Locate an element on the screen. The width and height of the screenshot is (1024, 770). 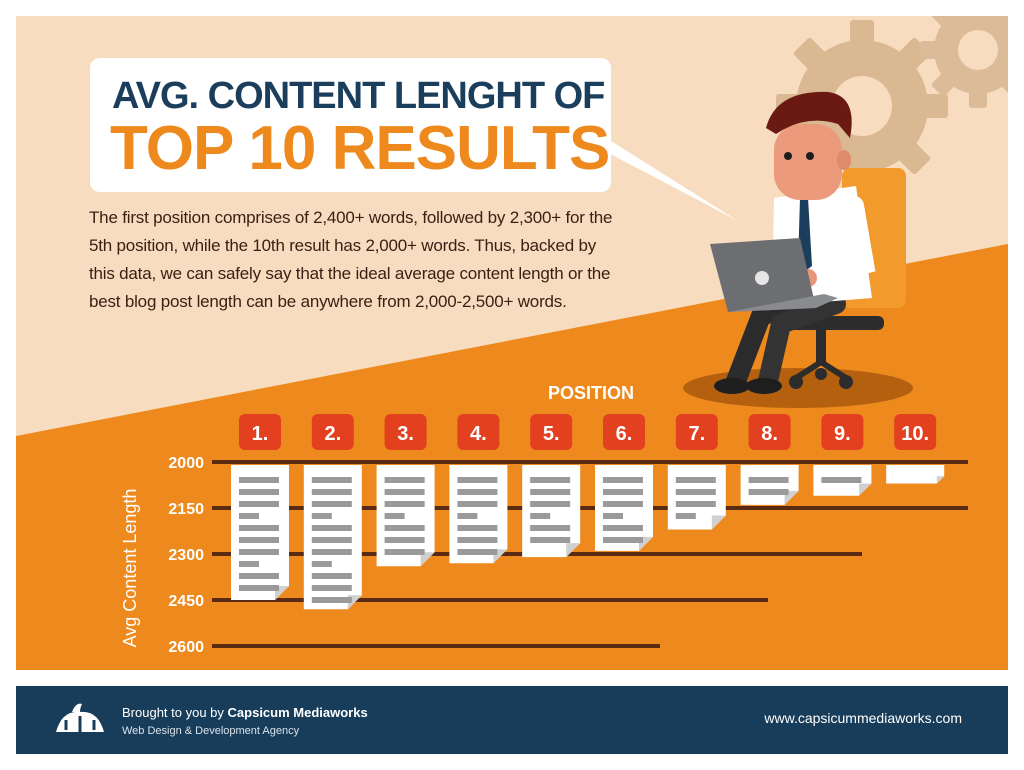
speech-bubble-tail is located at coordinates (657, 178).